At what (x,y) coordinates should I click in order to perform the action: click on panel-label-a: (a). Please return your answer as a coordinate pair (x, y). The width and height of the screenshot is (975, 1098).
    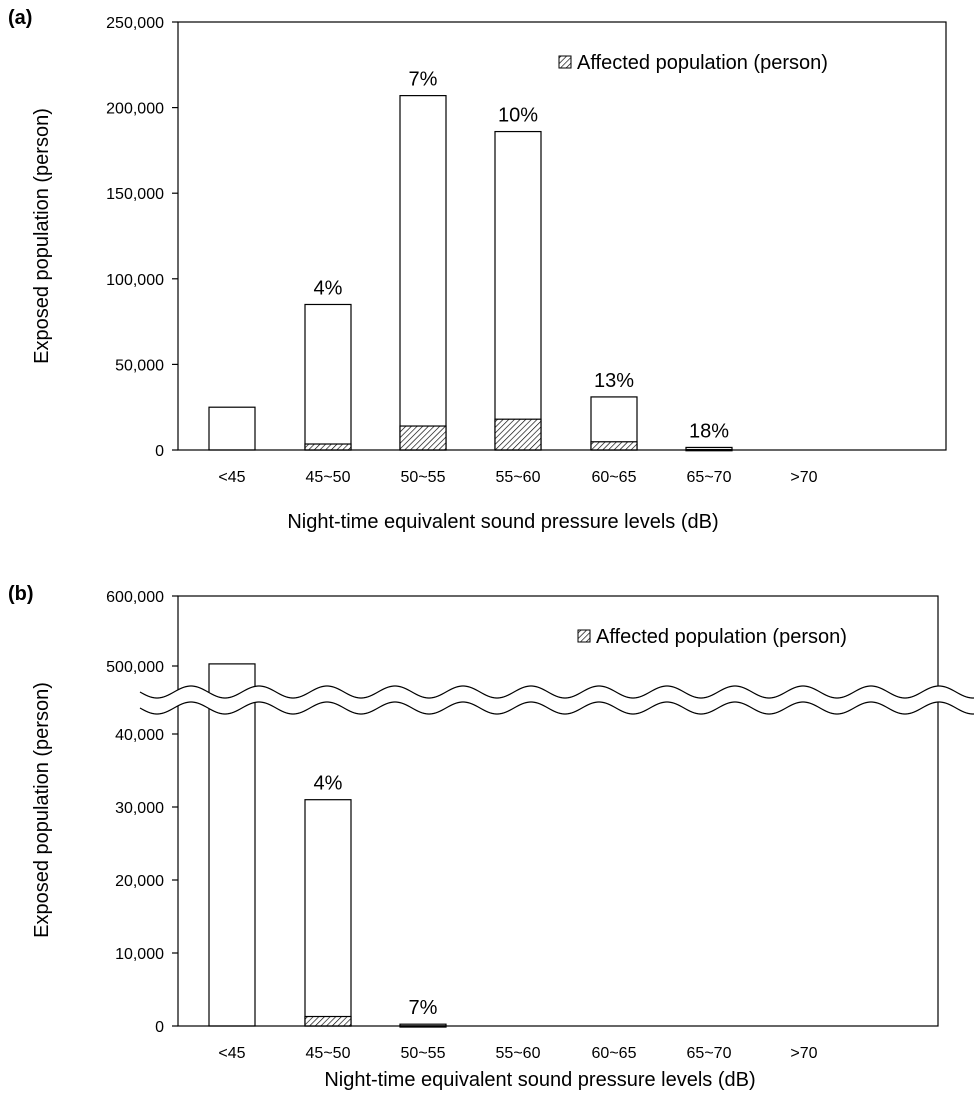
    Looking at the image, I should click on (20, 18).